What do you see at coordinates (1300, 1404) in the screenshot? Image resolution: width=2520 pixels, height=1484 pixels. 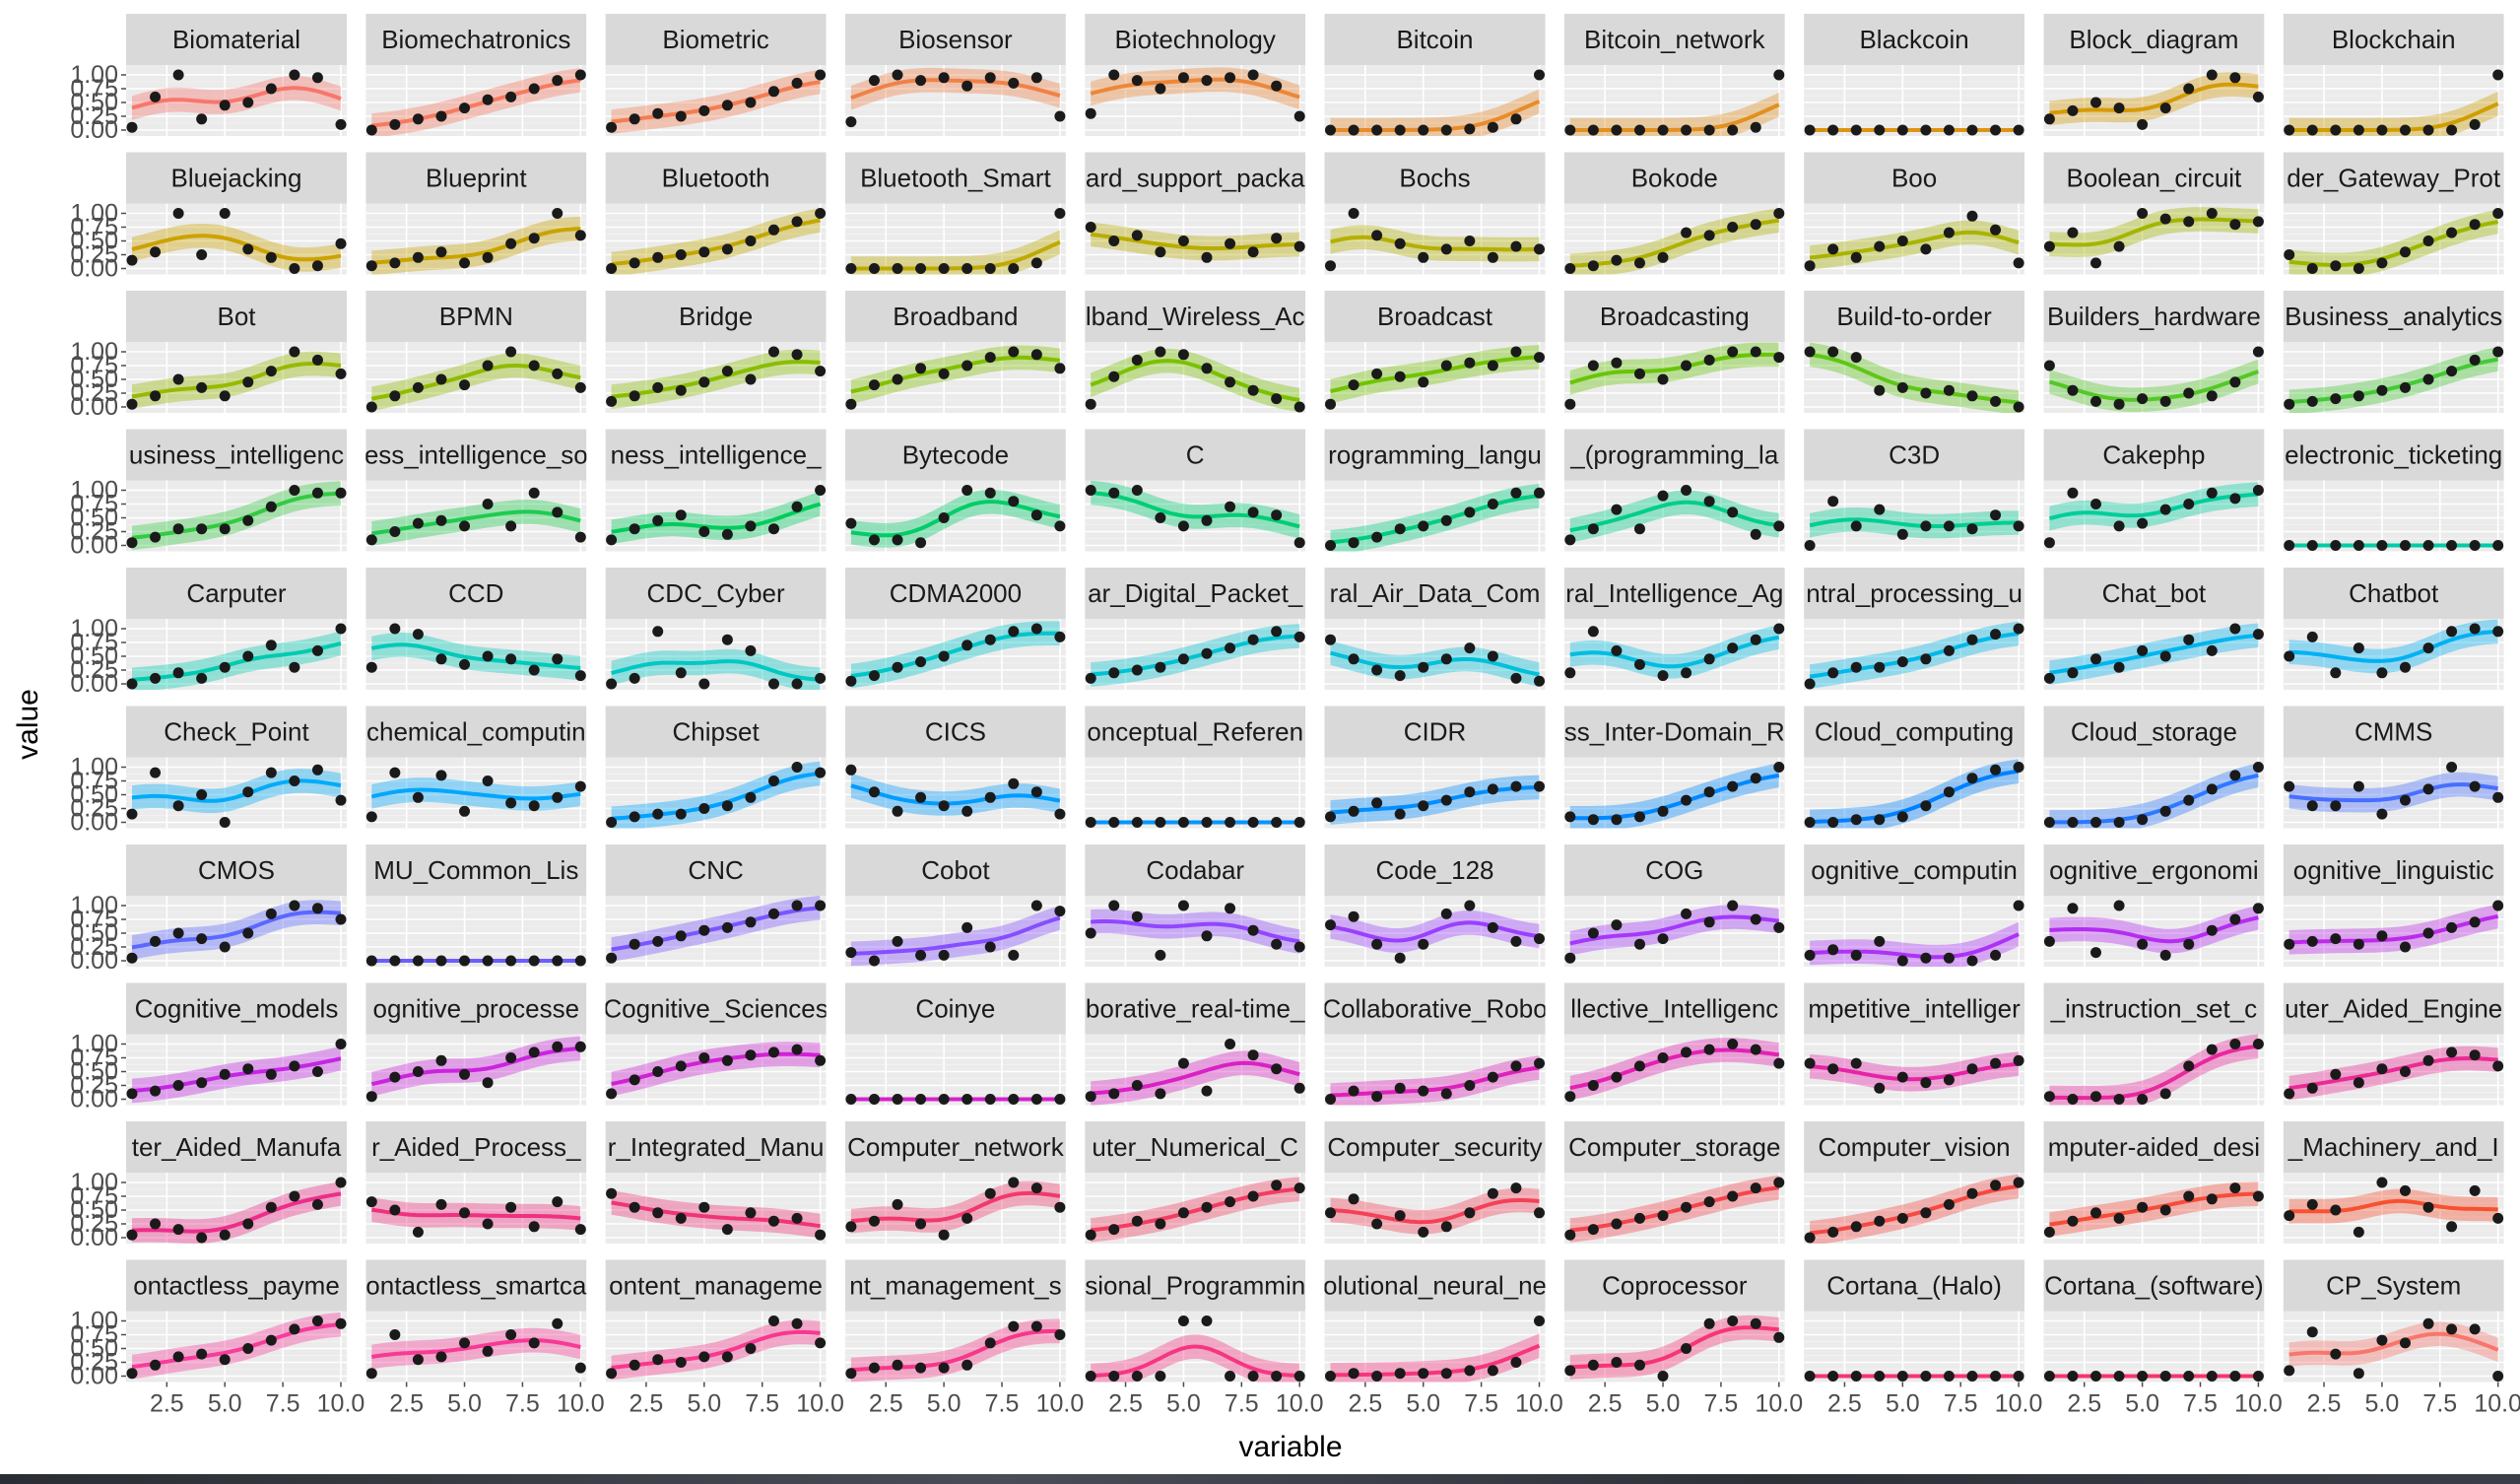 I see `x-tick-label: 10.0` at bounding box center [1300, 1404].